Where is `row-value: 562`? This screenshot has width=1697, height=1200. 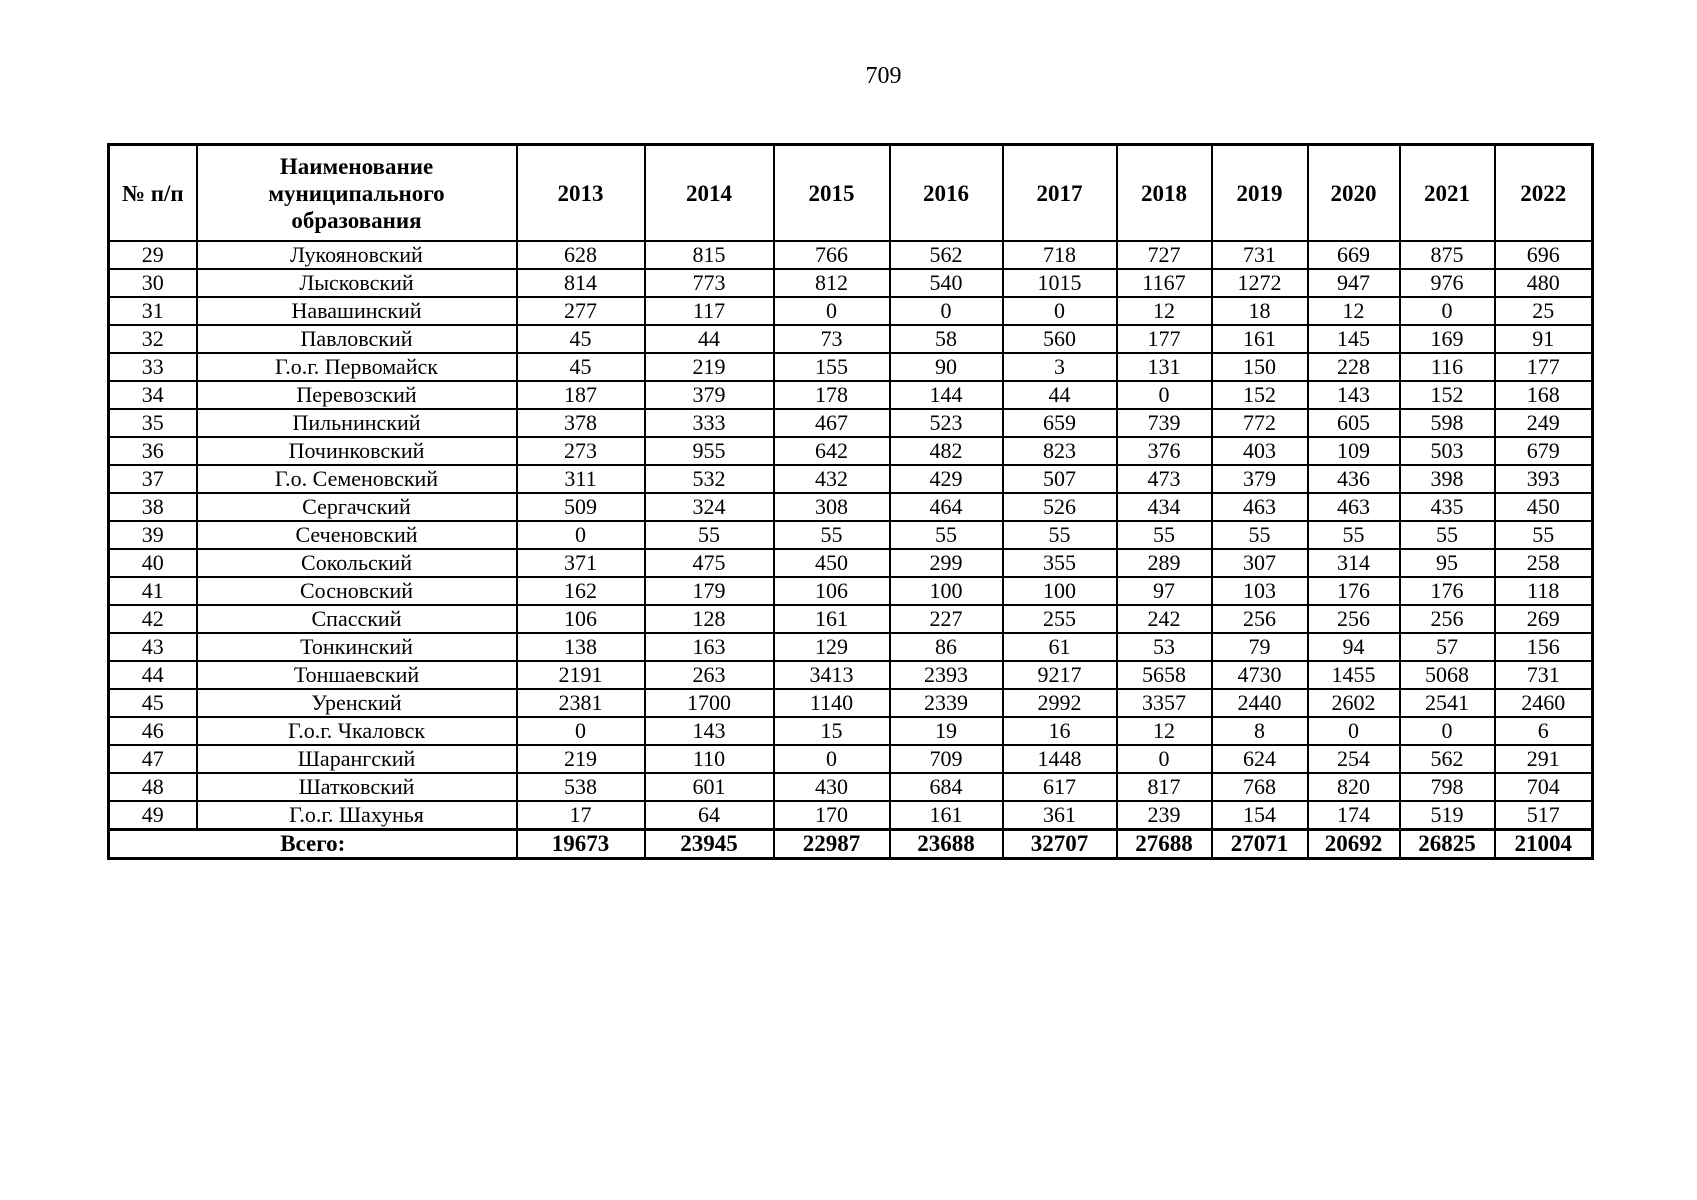 row-value: 562 is located at coordinates (1447, 759).